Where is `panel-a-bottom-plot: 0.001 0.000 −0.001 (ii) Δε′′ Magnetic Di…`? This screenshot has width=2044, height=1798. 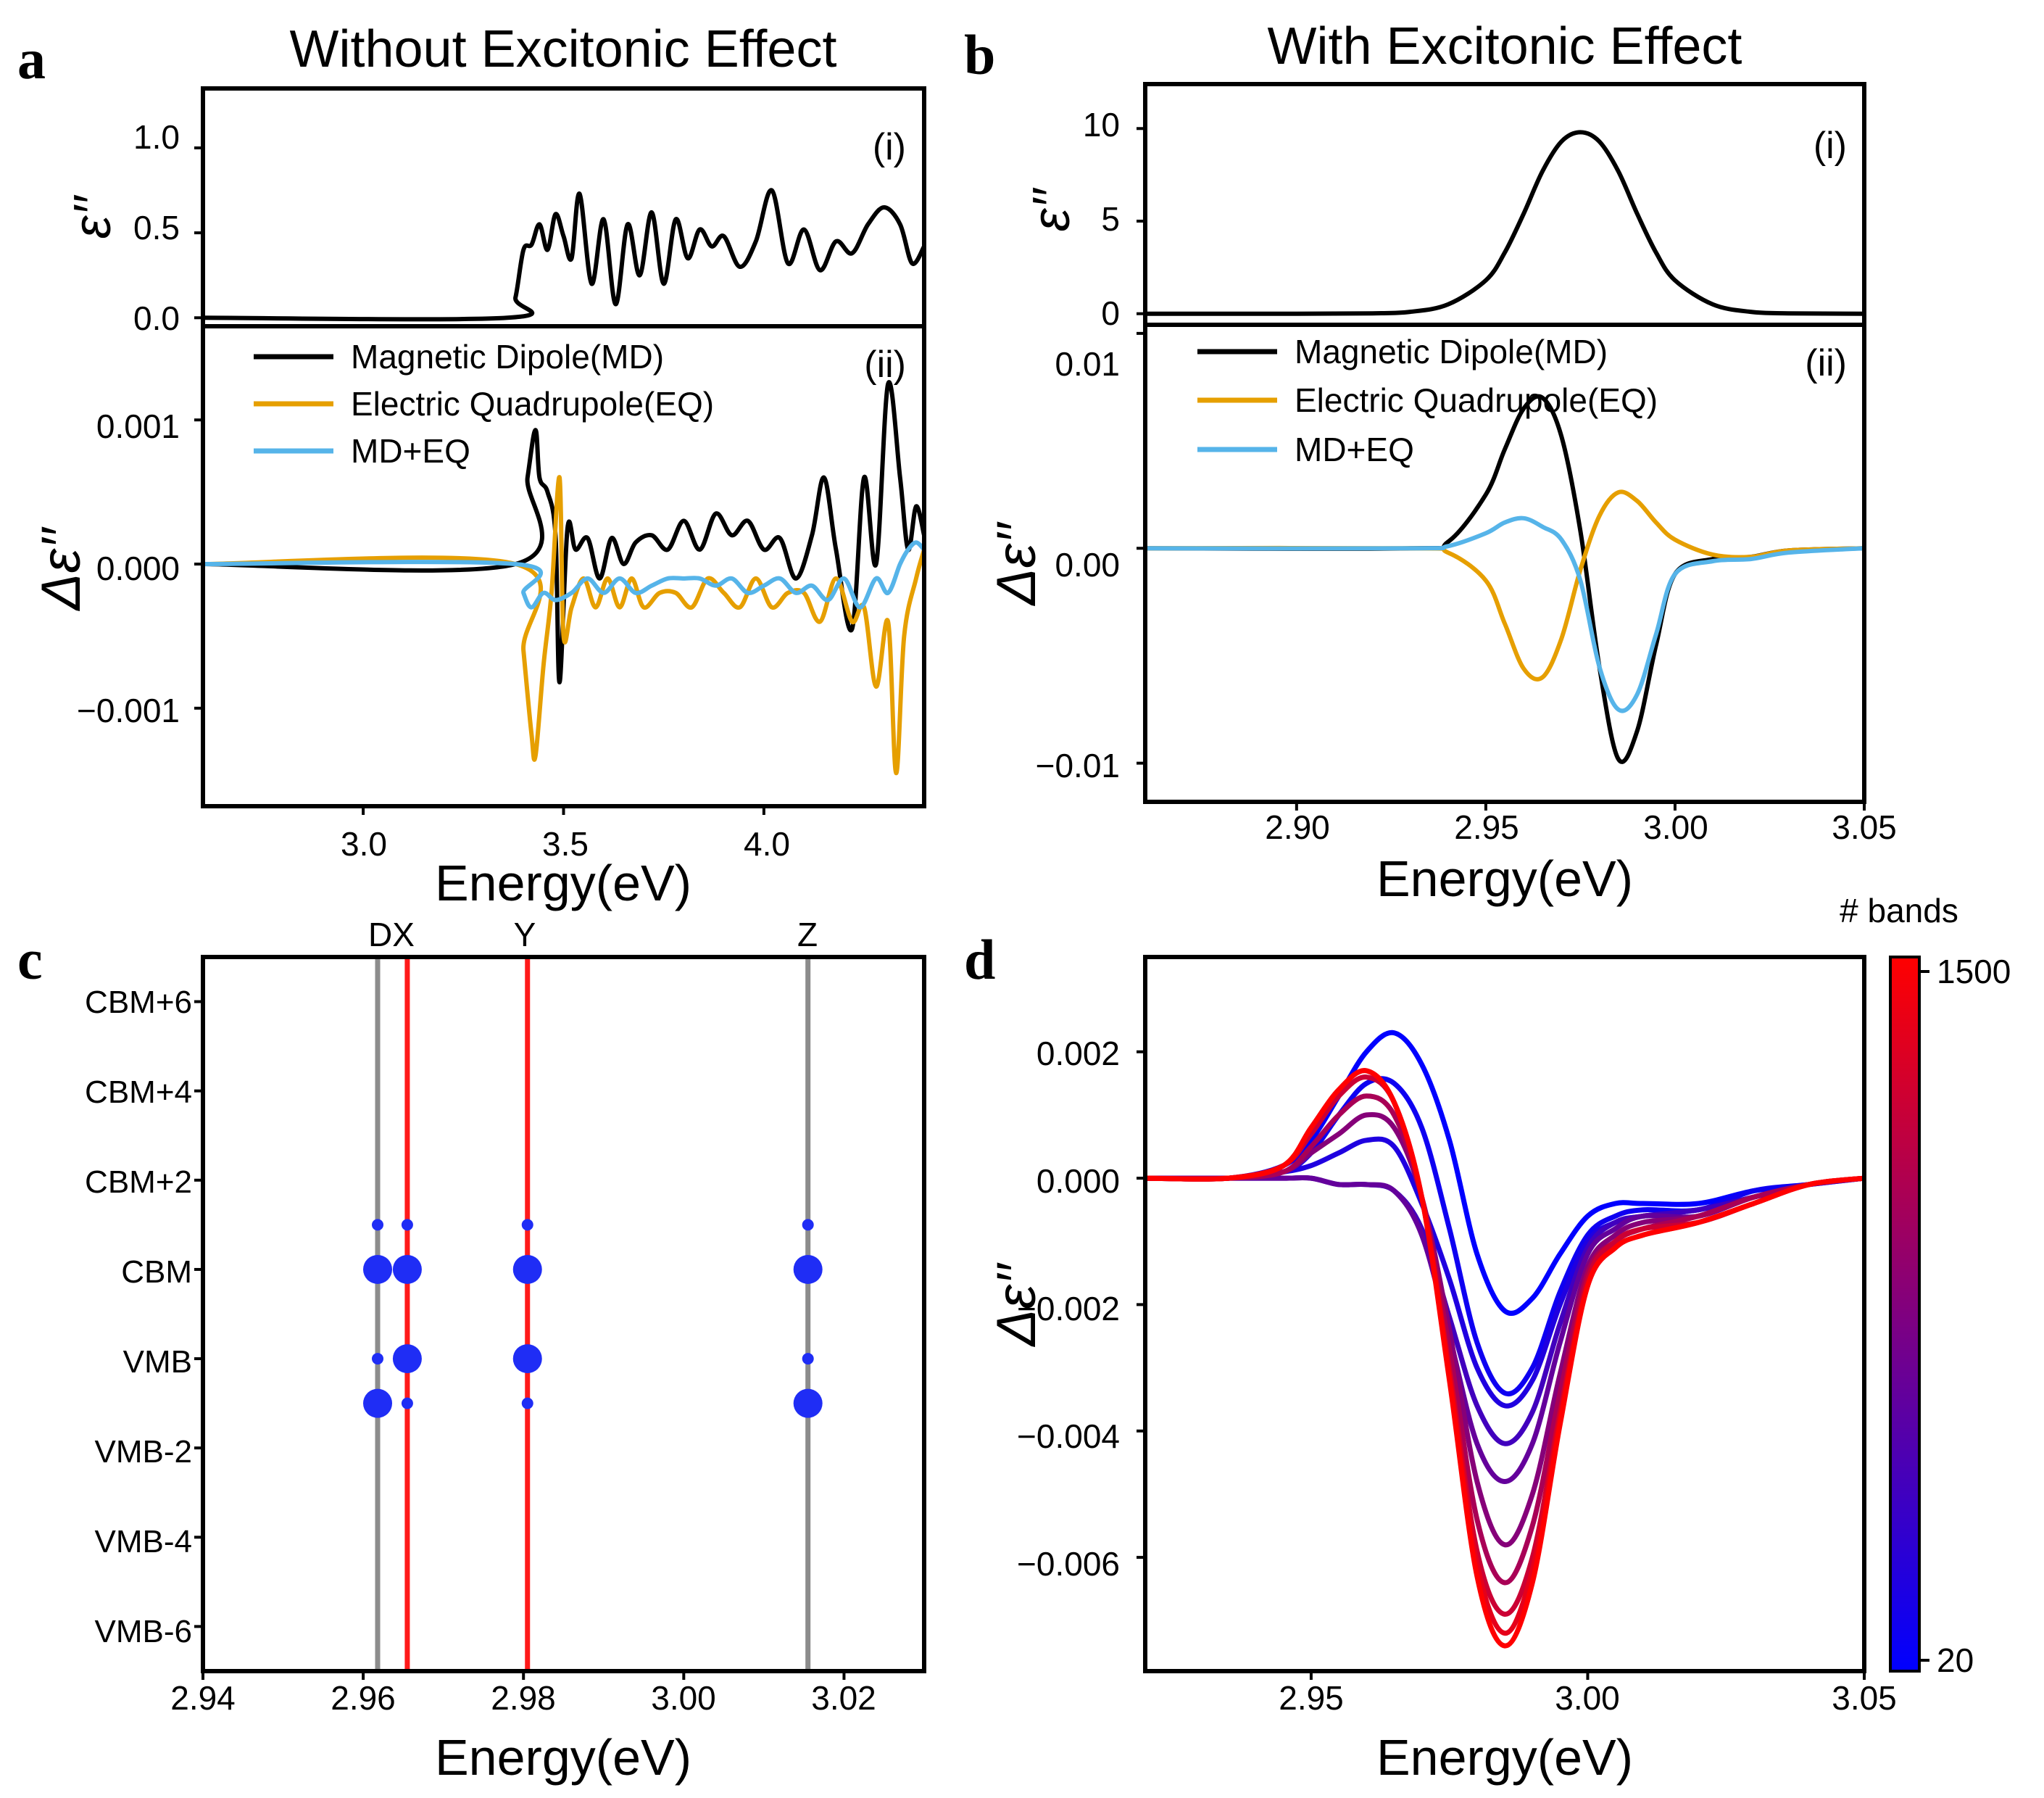
panel-a-bottom-plot: 0.001 0.000 −0.001 (ii) Δε′′ Magnetic Di… is located at coordinates (478, 569).